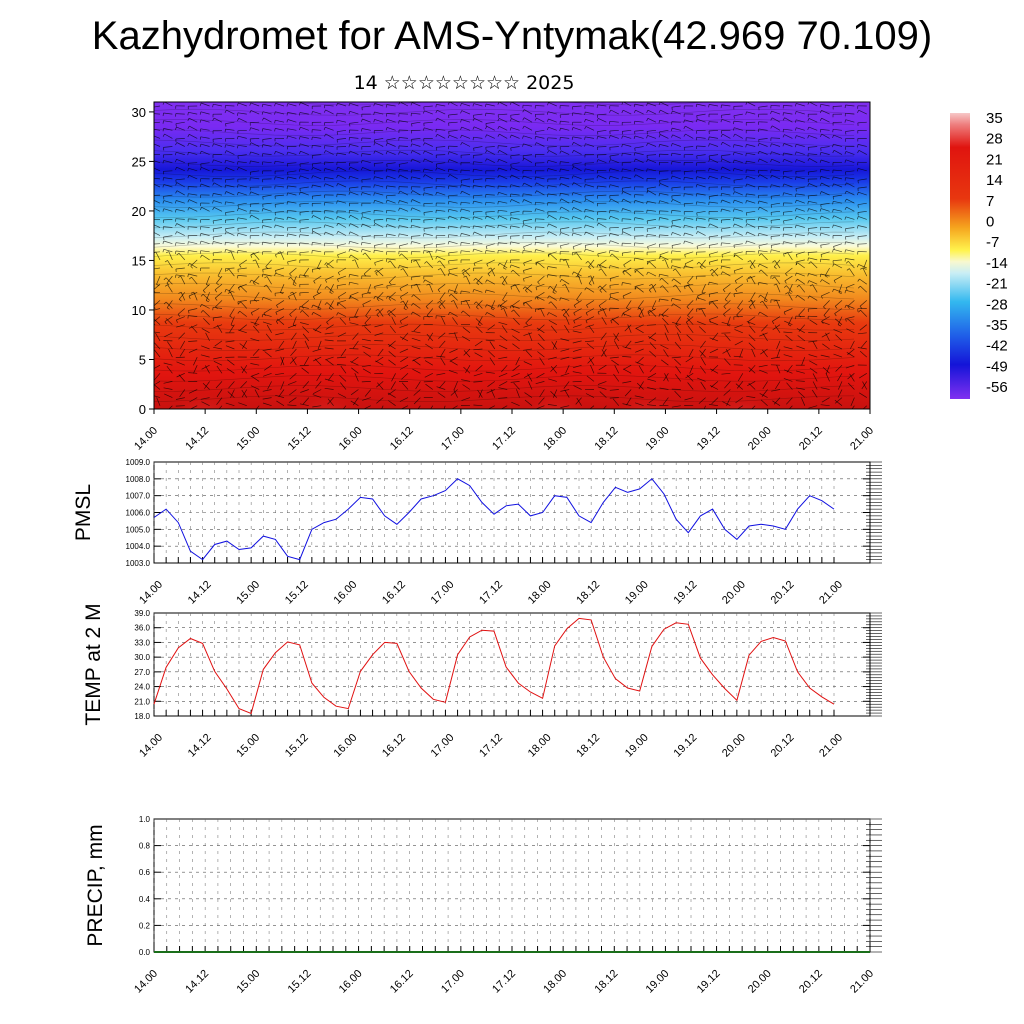 This screenshot has width=1024, height=1024. What do you see at coordinates (200, 593) in the screenshot?
I see `xtick-label: 14.12` at bounding box center [200, 593].